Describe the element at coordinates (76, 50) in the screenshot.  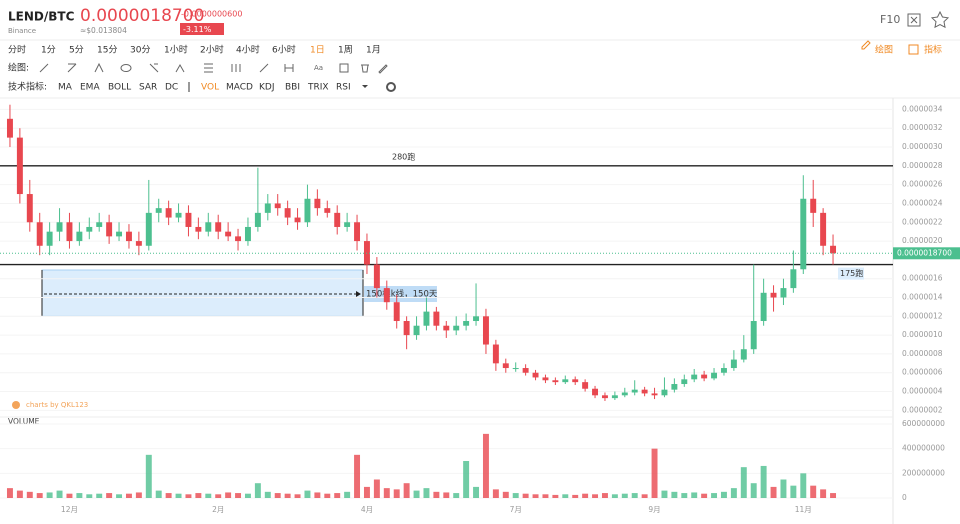
I see `interval: 5分` at that location.